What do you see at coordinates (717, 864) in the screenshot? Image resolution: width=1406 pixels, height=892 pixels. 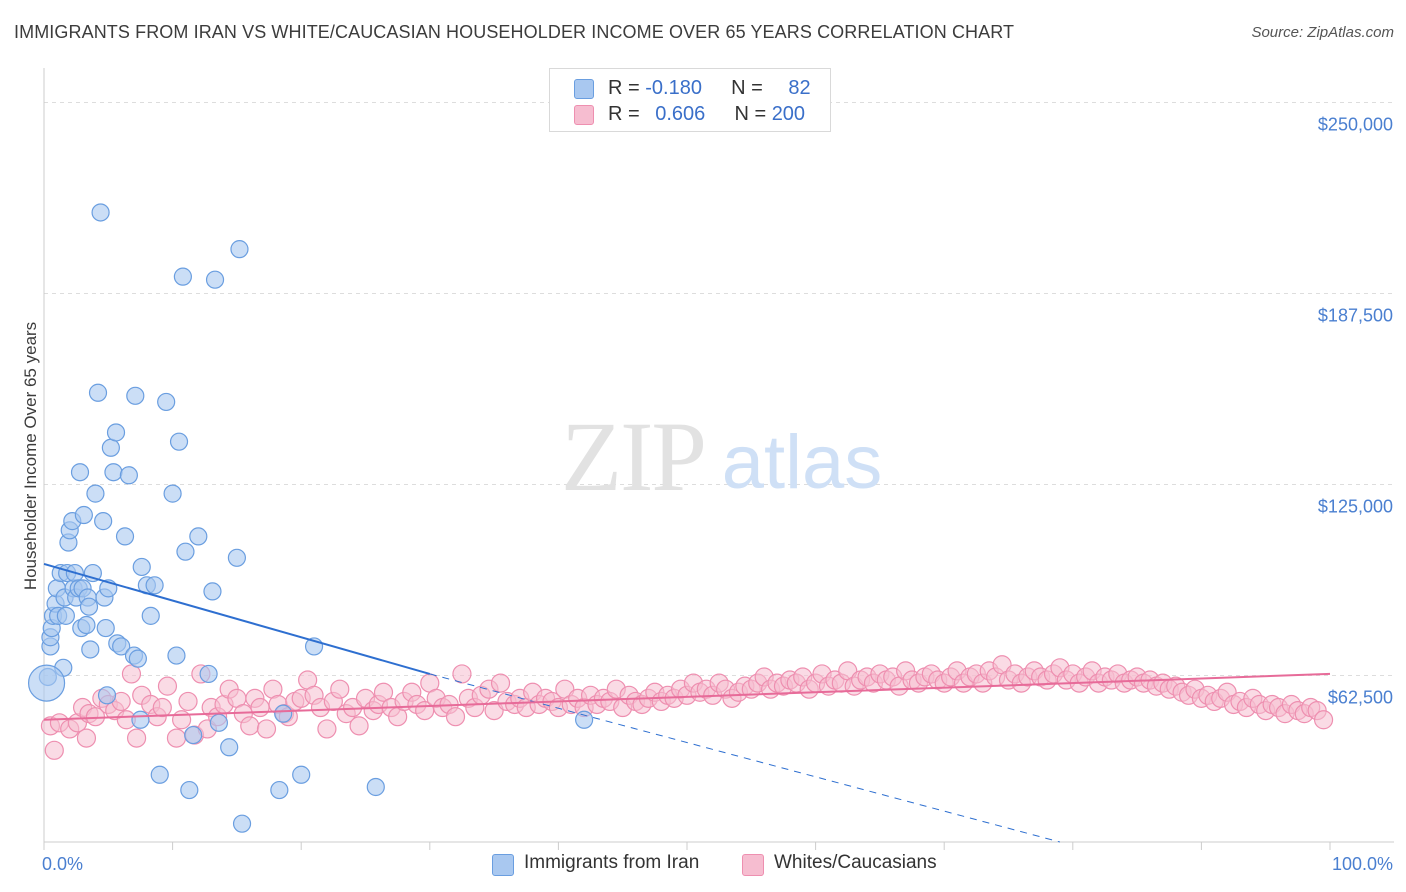 I see `x-tick-labels: 0.0% 100.0%` at bounding box center [717, 864].